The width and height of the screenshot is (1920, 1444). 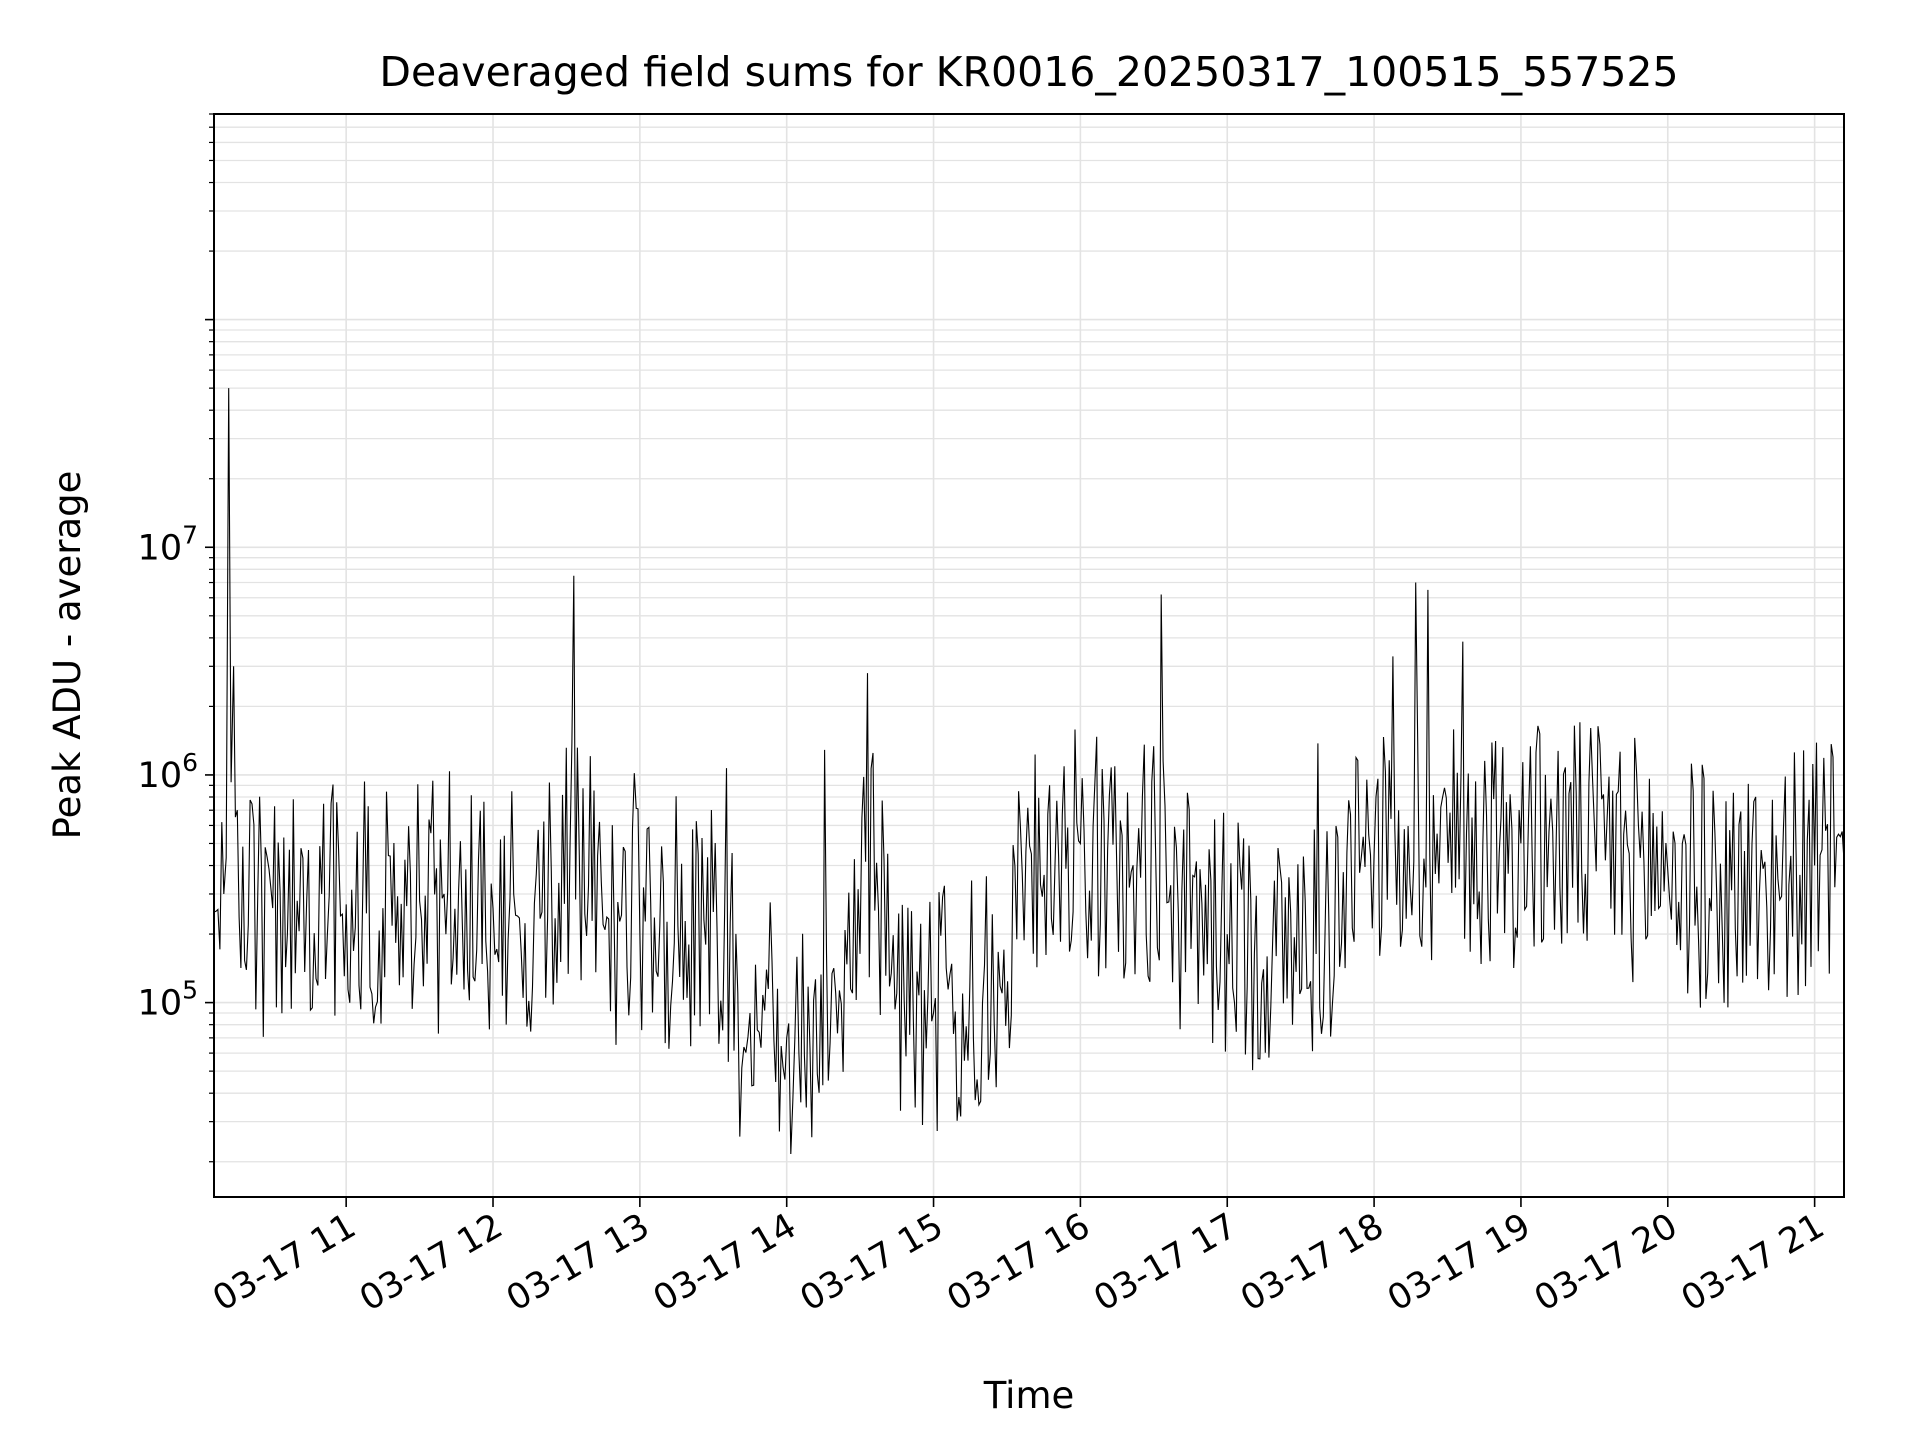 What do you see at coordinates (168, 1000) in the screenshot?
I see `y-tick-label: 10⁵` at bounding box center [168, 1000].